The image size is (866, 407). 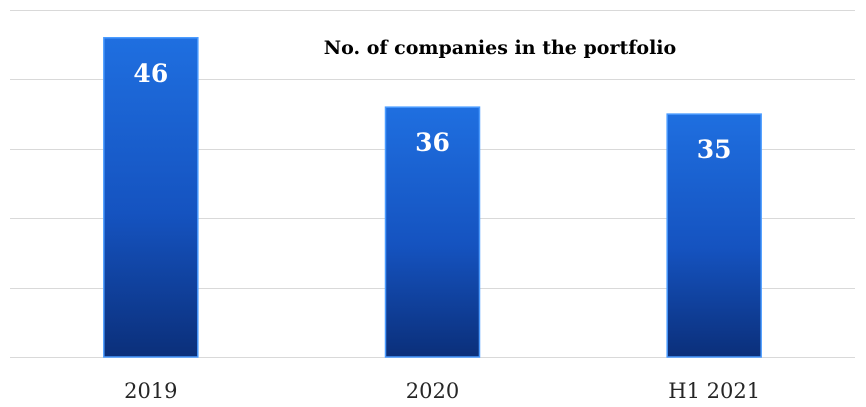 What do you see at coordinates (150, 73) in the screenshot?
I see `data-label: 46` at bounding box center [150, 73].